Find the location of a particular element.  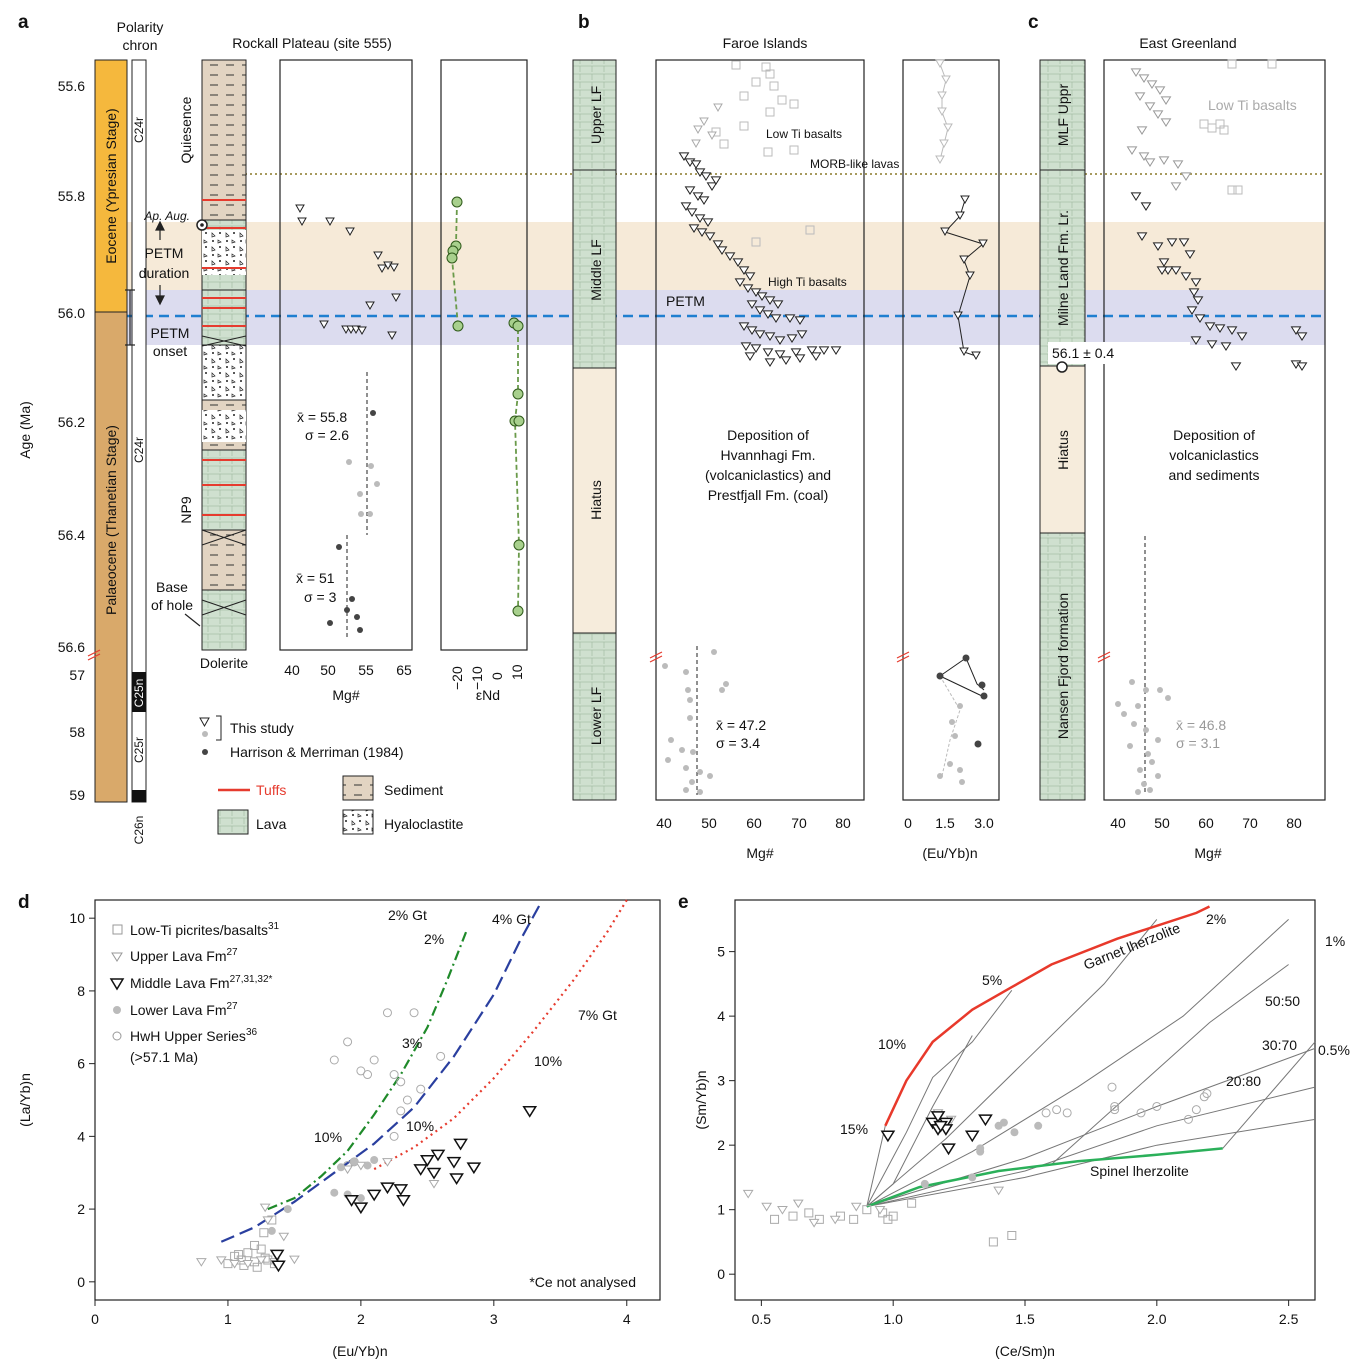

gl-age: 56.1 ± 0.4 is located at coordinates (1083, 353).